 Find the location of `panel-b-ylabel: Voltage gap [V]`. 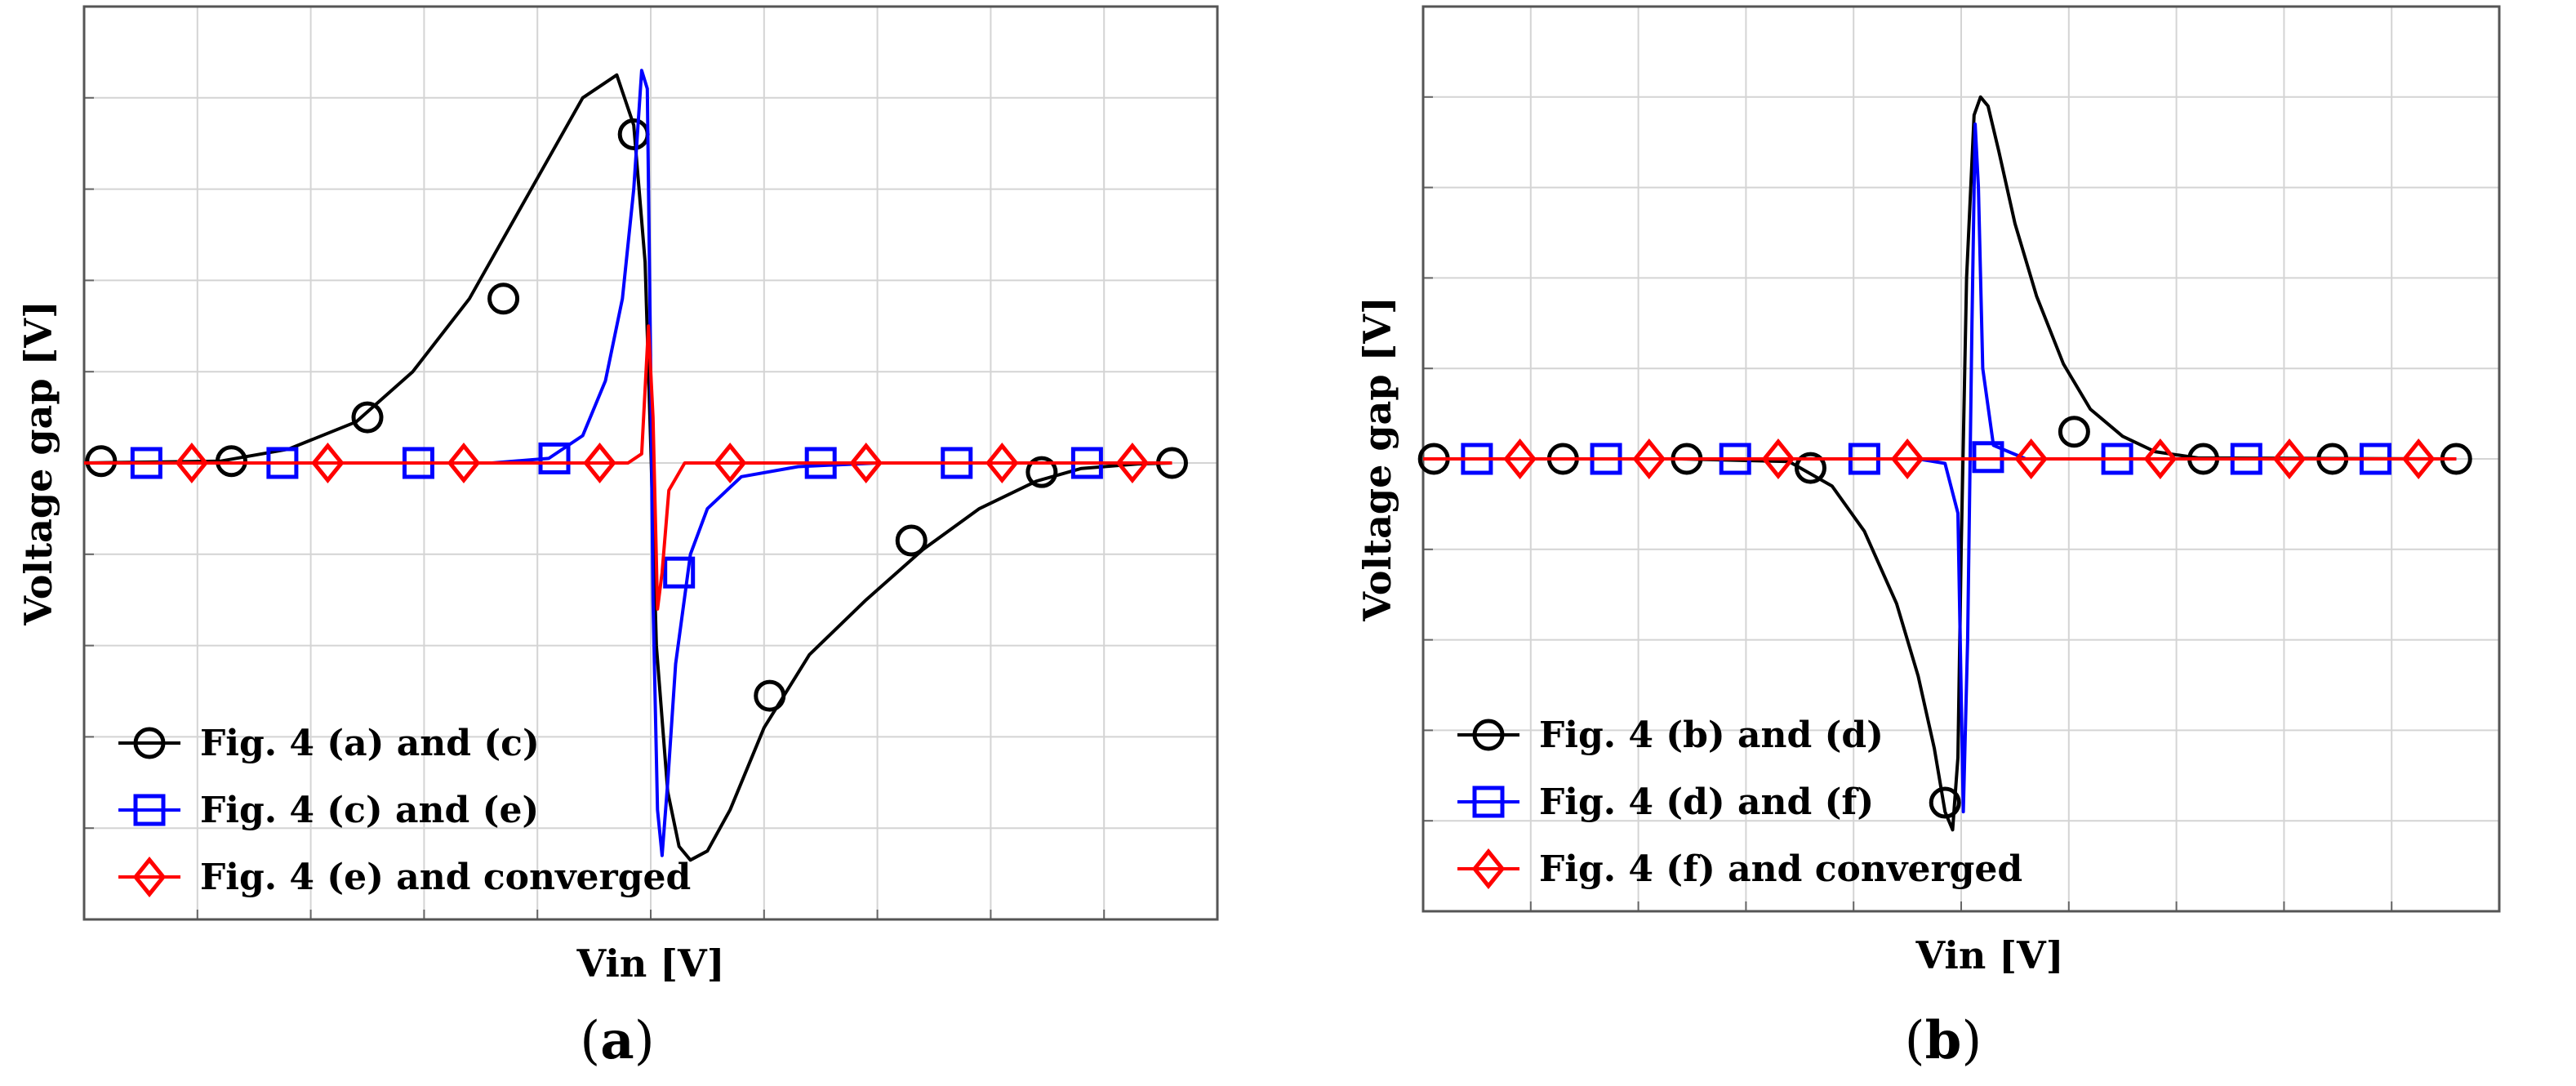

panel-b-ylabel: Voltage gap [V] is located at coordinates (1377, 459).